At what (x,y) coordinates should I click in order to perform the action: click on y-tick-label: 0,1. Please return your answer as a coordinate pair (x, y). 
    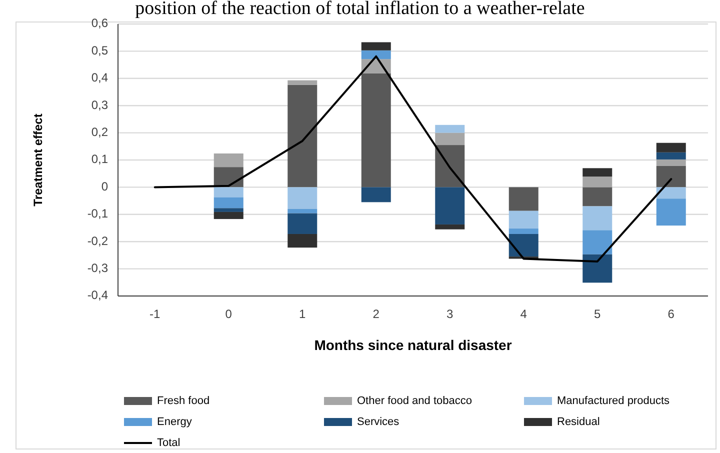
    Looking at the image, I should click on (99, 159).